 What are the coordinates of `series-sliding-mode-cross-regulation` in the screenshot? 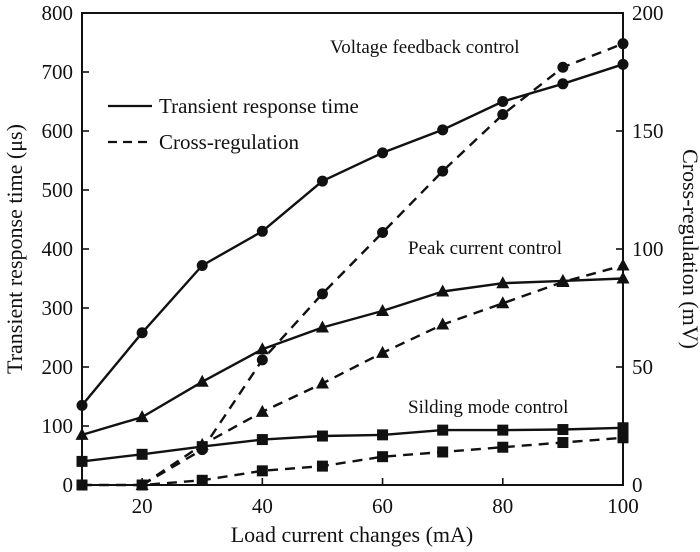 It's located at (352, 461).